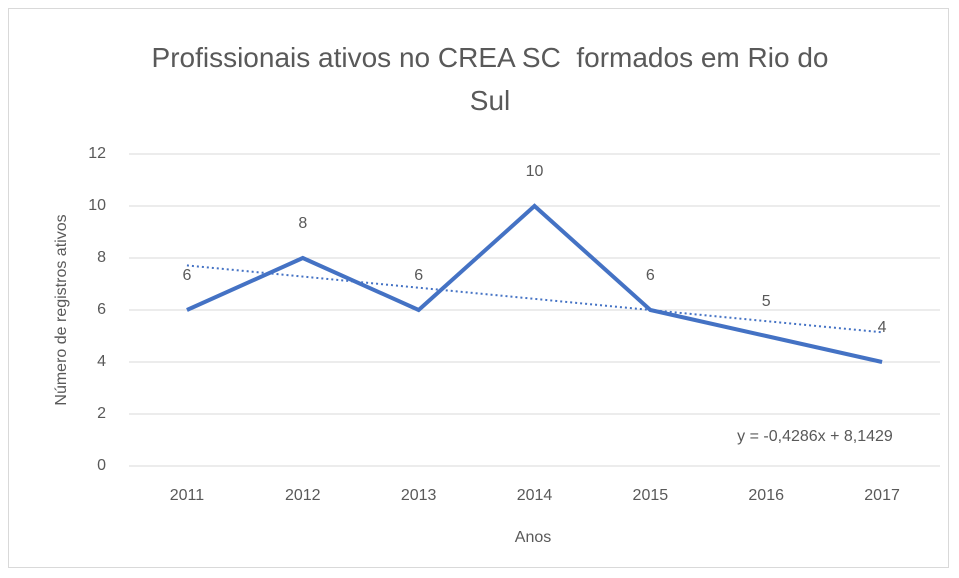 The image size is (959, 578). What do you see at coordinates (882, 495) in the screenshot?
I see `x-tick-label: 2017` at bounding box center [882, 495].